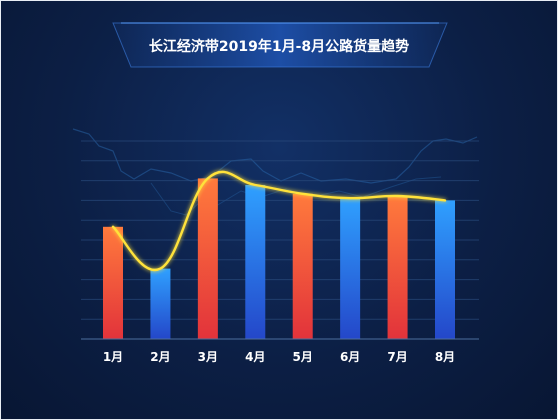  I want to click on chart-title: 长江经济带2019年1月-8月公路货量趋势, so click(279, 46).